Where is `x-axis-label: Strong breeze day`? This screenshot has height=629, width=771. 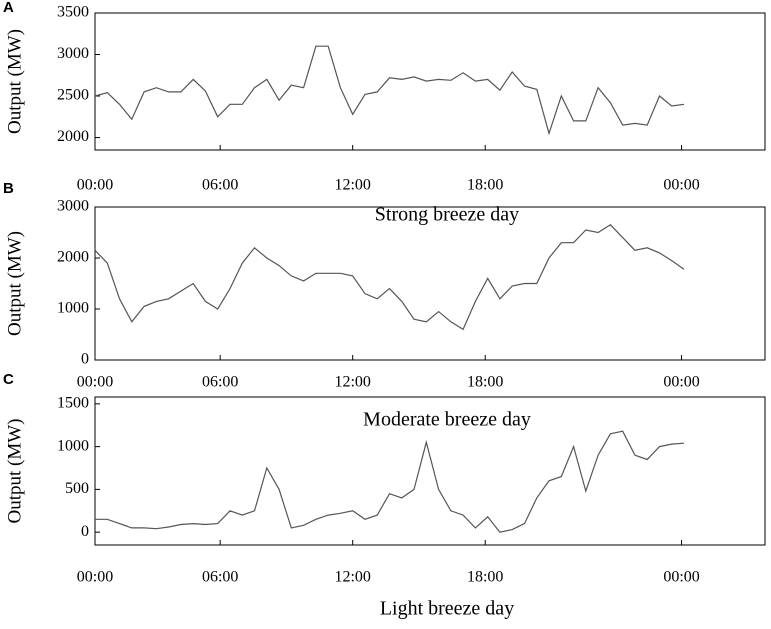
x-axis-label: Strong breeze day is located at coordinates (447, 215).